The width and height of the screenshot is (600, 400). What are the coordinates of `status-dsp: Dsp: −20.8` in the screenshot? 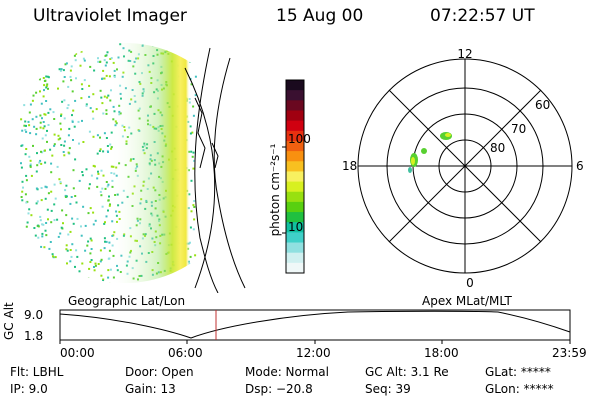 It's located at (279, 389).